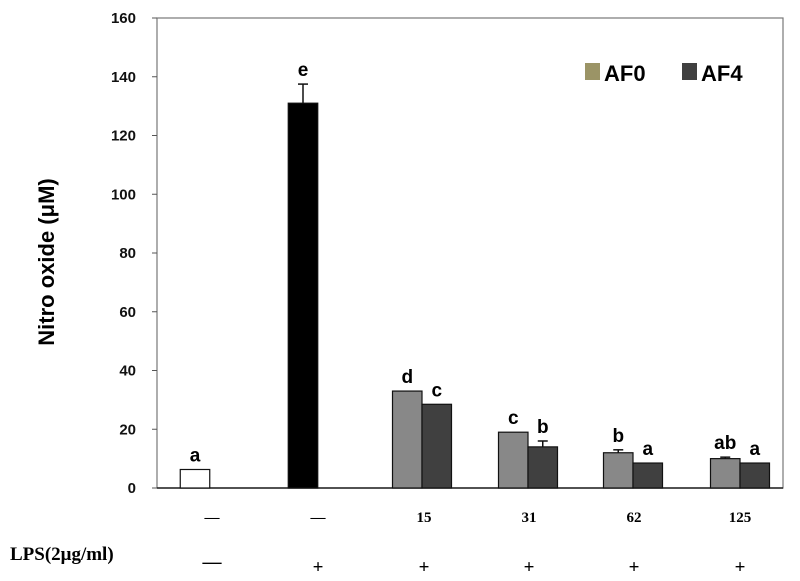 This screenshot has height=581, width=800. I want to click on y-tick-label: 100, so click(123, 194).